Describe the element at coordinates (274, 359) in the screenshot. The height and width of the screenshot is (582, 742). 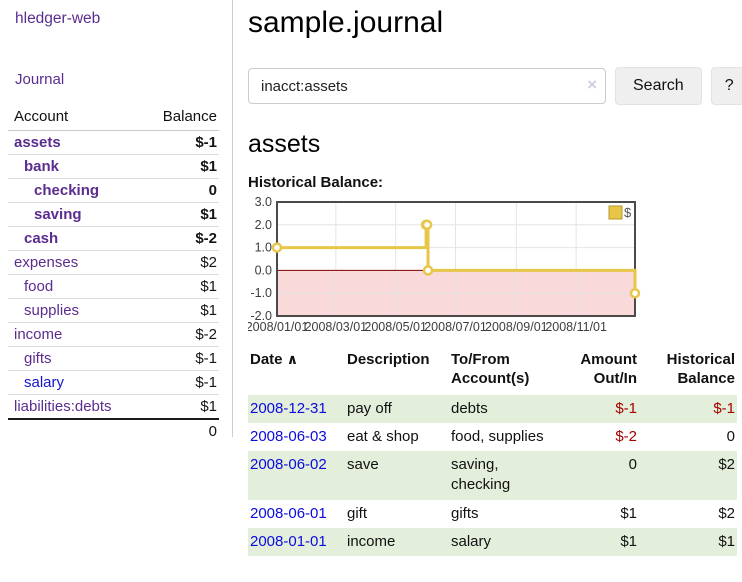
I see `register-header-date: Date ∧` at that location.